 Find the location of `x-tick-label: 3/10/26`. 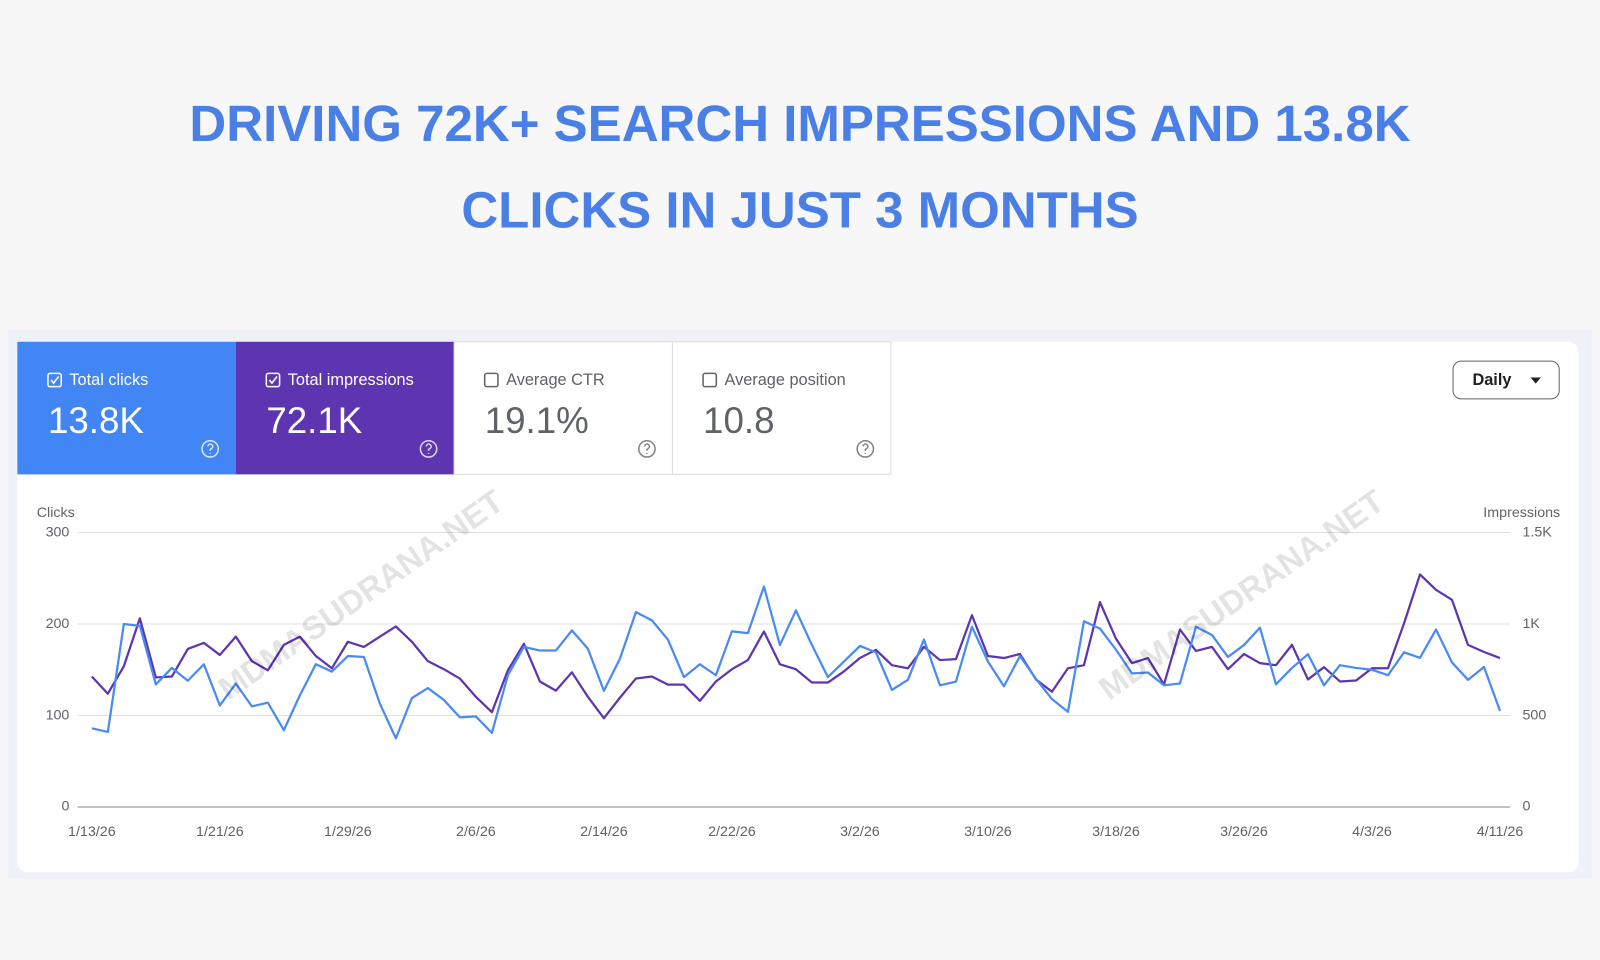

x-tick-label: 3/10/26 is located at coordinates (988, 832).